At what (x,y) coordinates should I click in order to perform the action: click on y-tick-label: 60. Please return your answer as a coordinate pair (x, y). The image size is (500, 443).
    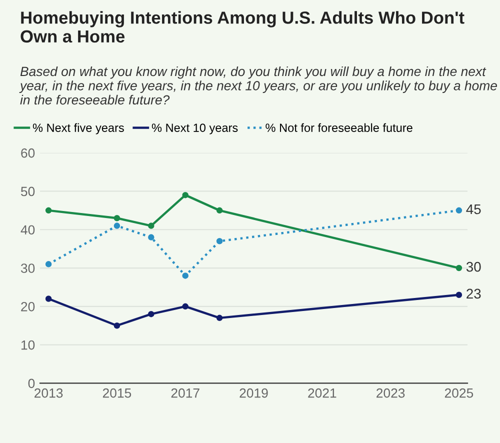
    Looking at the image, I should click on (28, 153).